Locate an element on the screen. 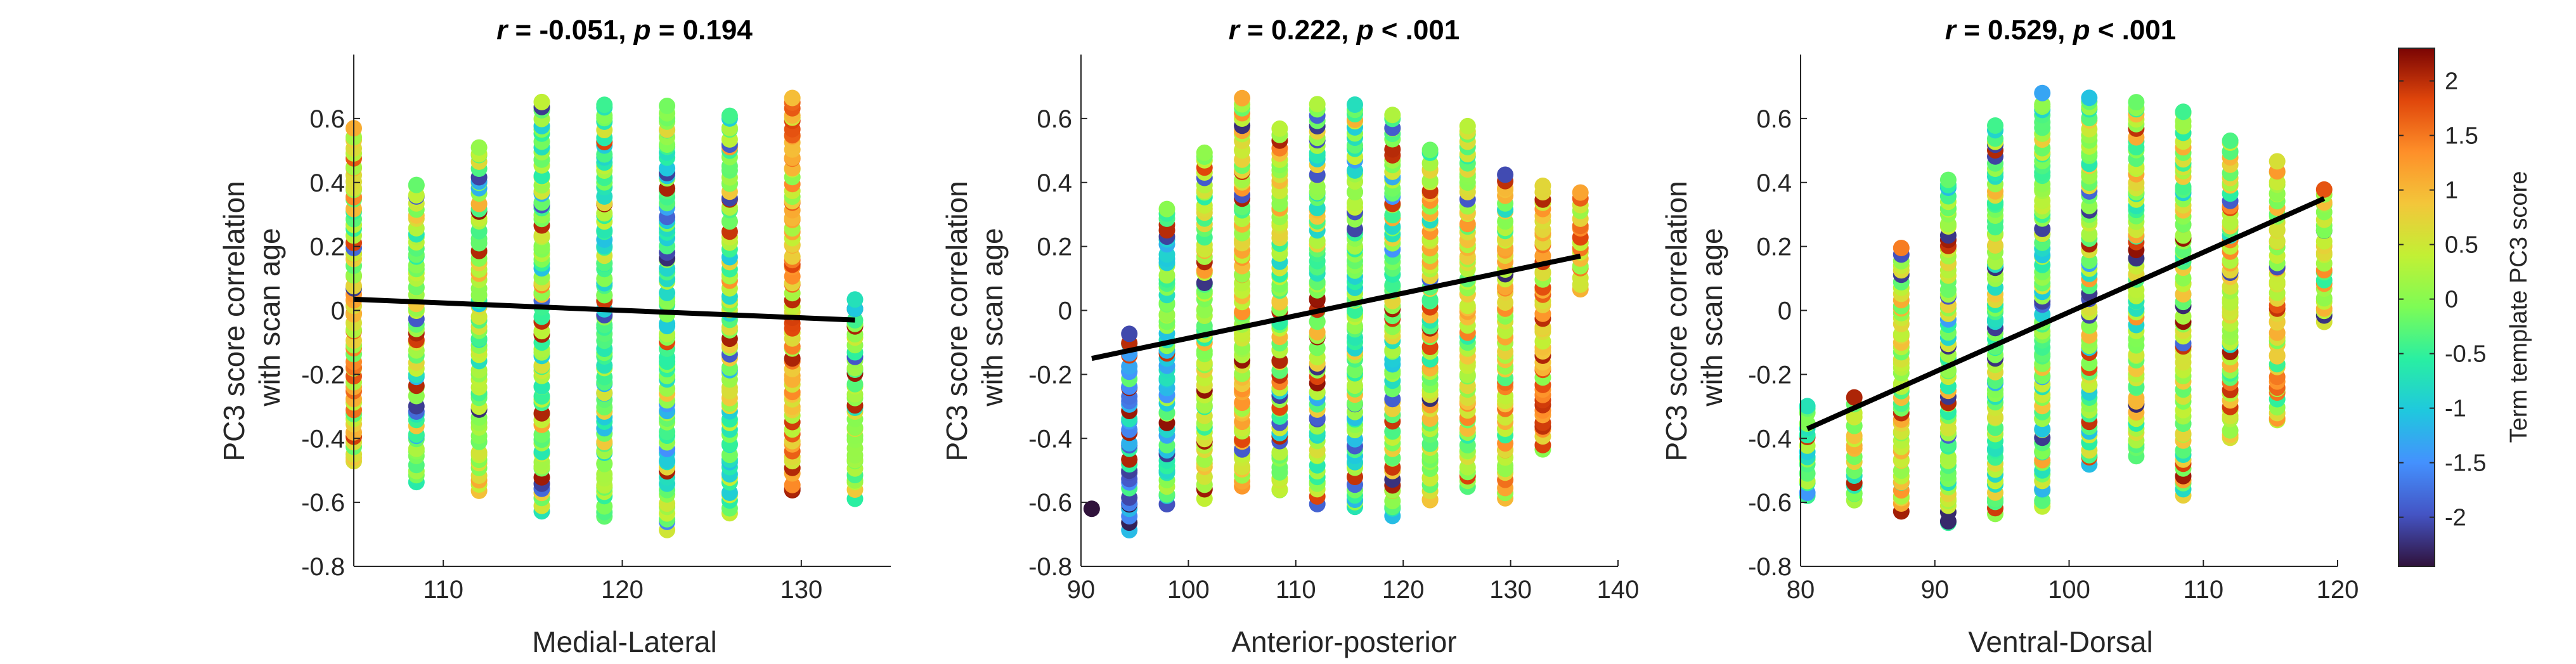 The width and height of the screenshot is (2576, 664). colorbar-label: Term template PC3 score is located at coordinates (2519, 307).